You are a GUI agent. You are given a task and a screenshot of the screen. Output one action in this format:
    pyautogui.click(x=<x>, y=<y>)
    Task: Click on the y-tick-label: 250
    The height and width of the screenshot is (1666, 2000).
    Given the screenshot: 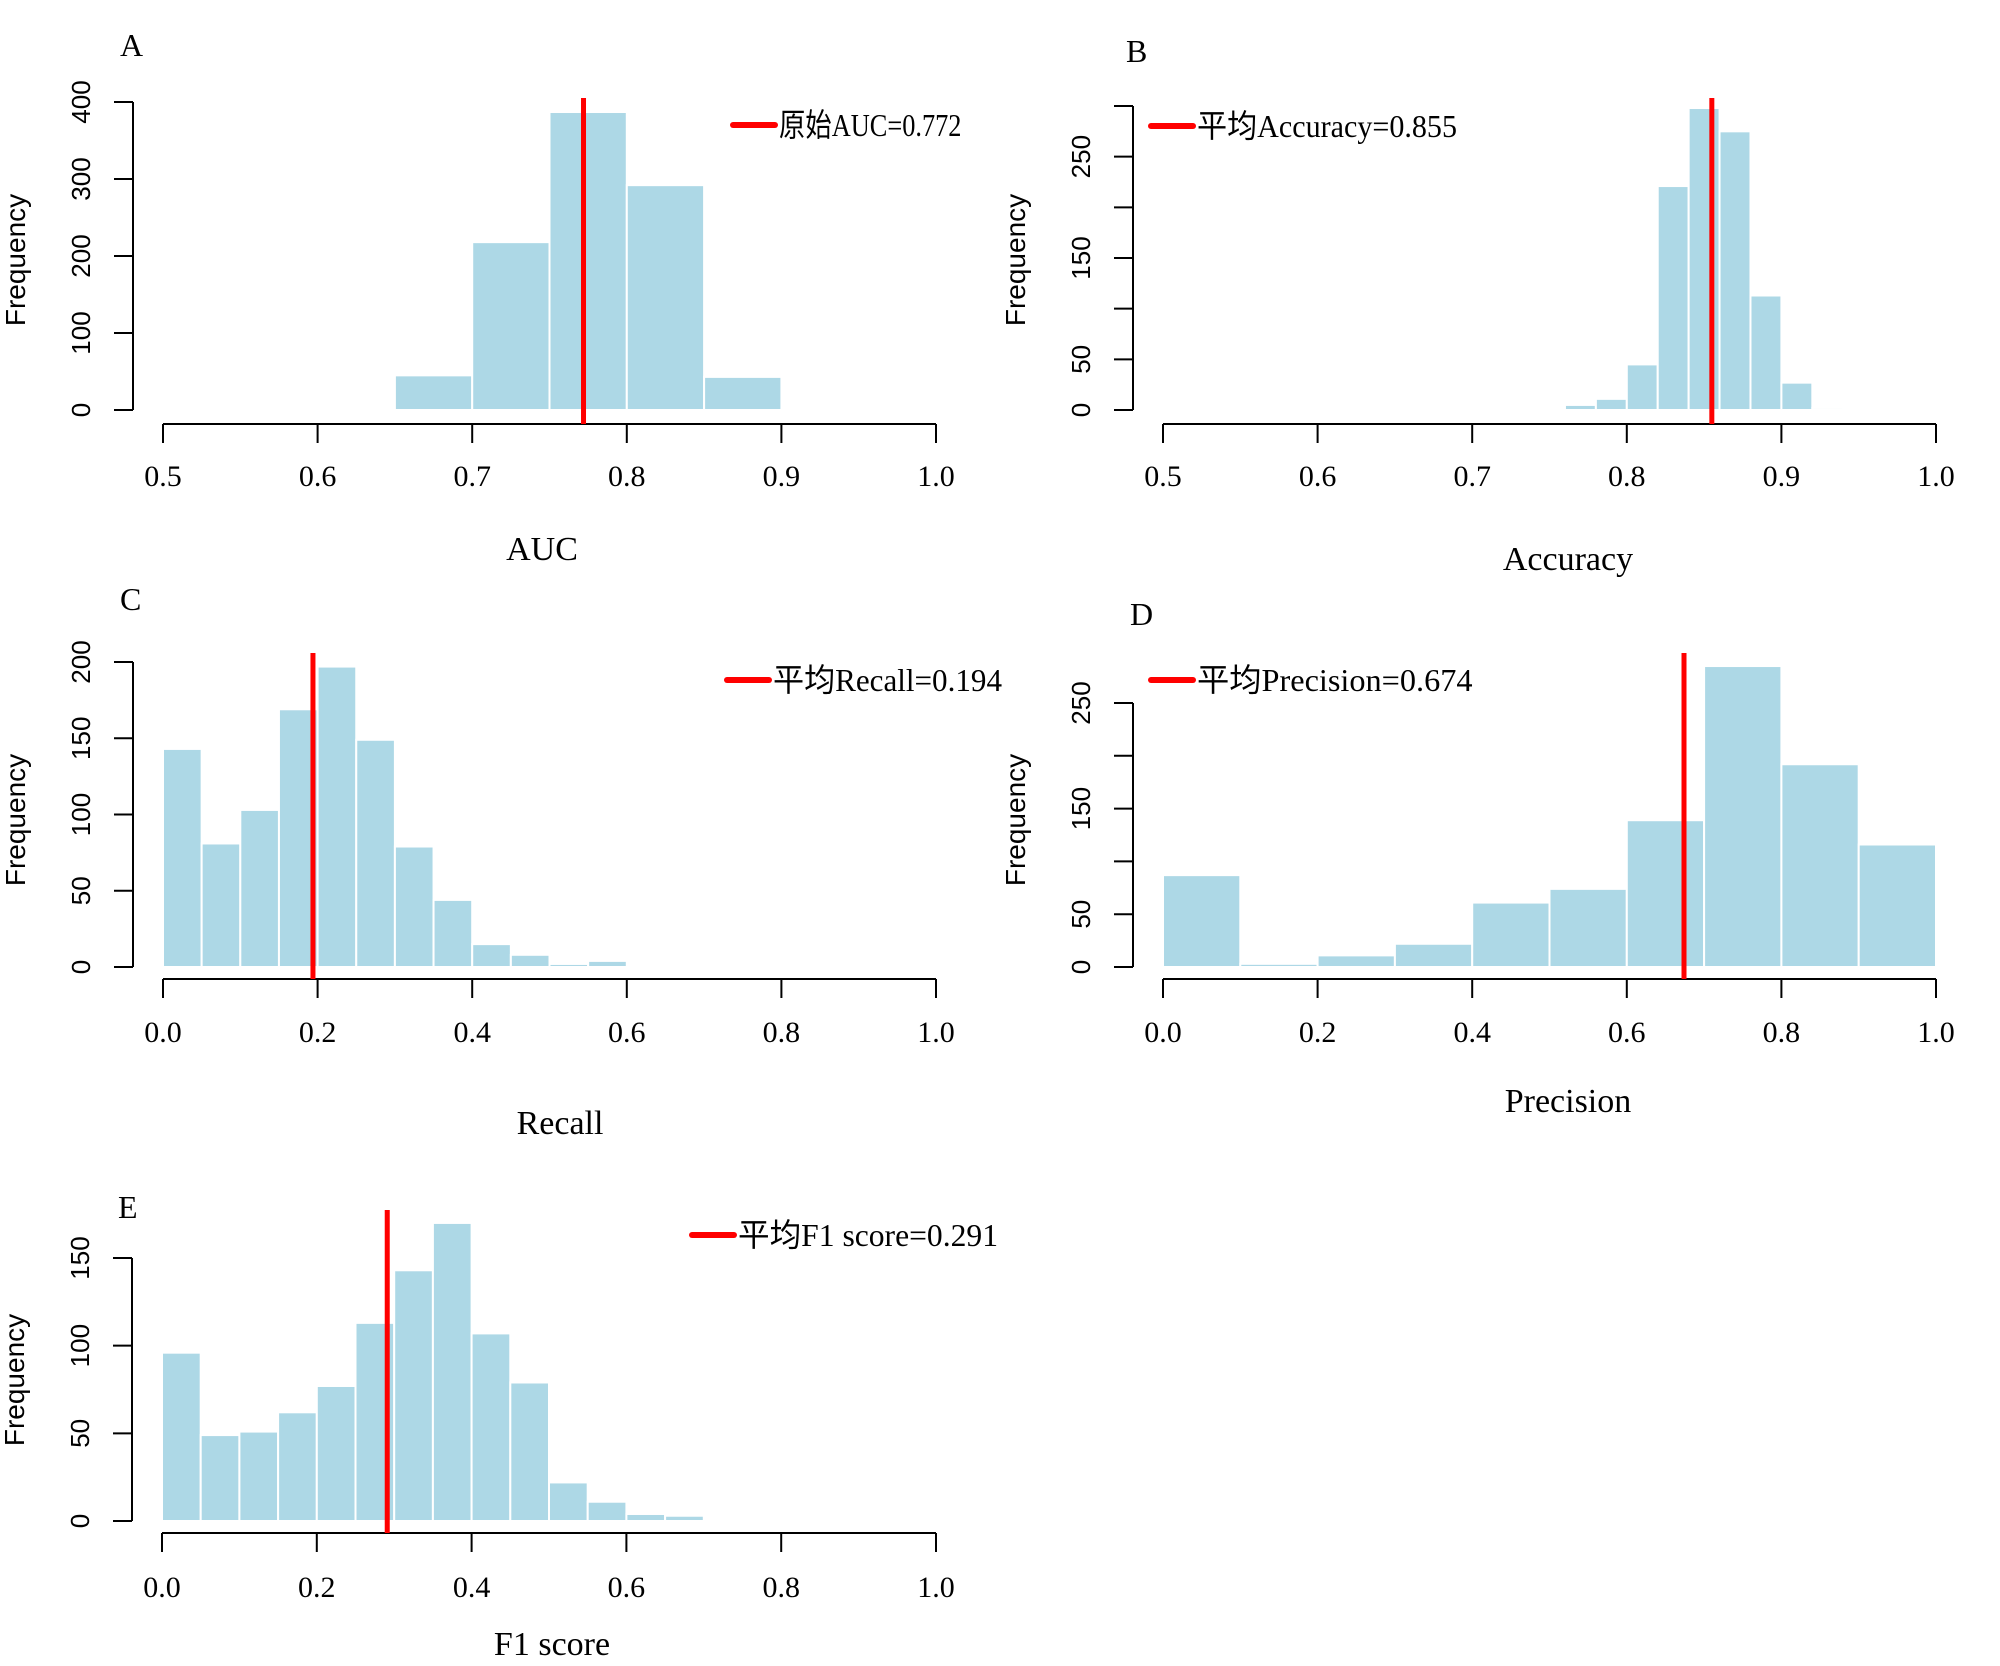 What is the action you would take?
    pyautogui.click(x=1081, y=702)
    